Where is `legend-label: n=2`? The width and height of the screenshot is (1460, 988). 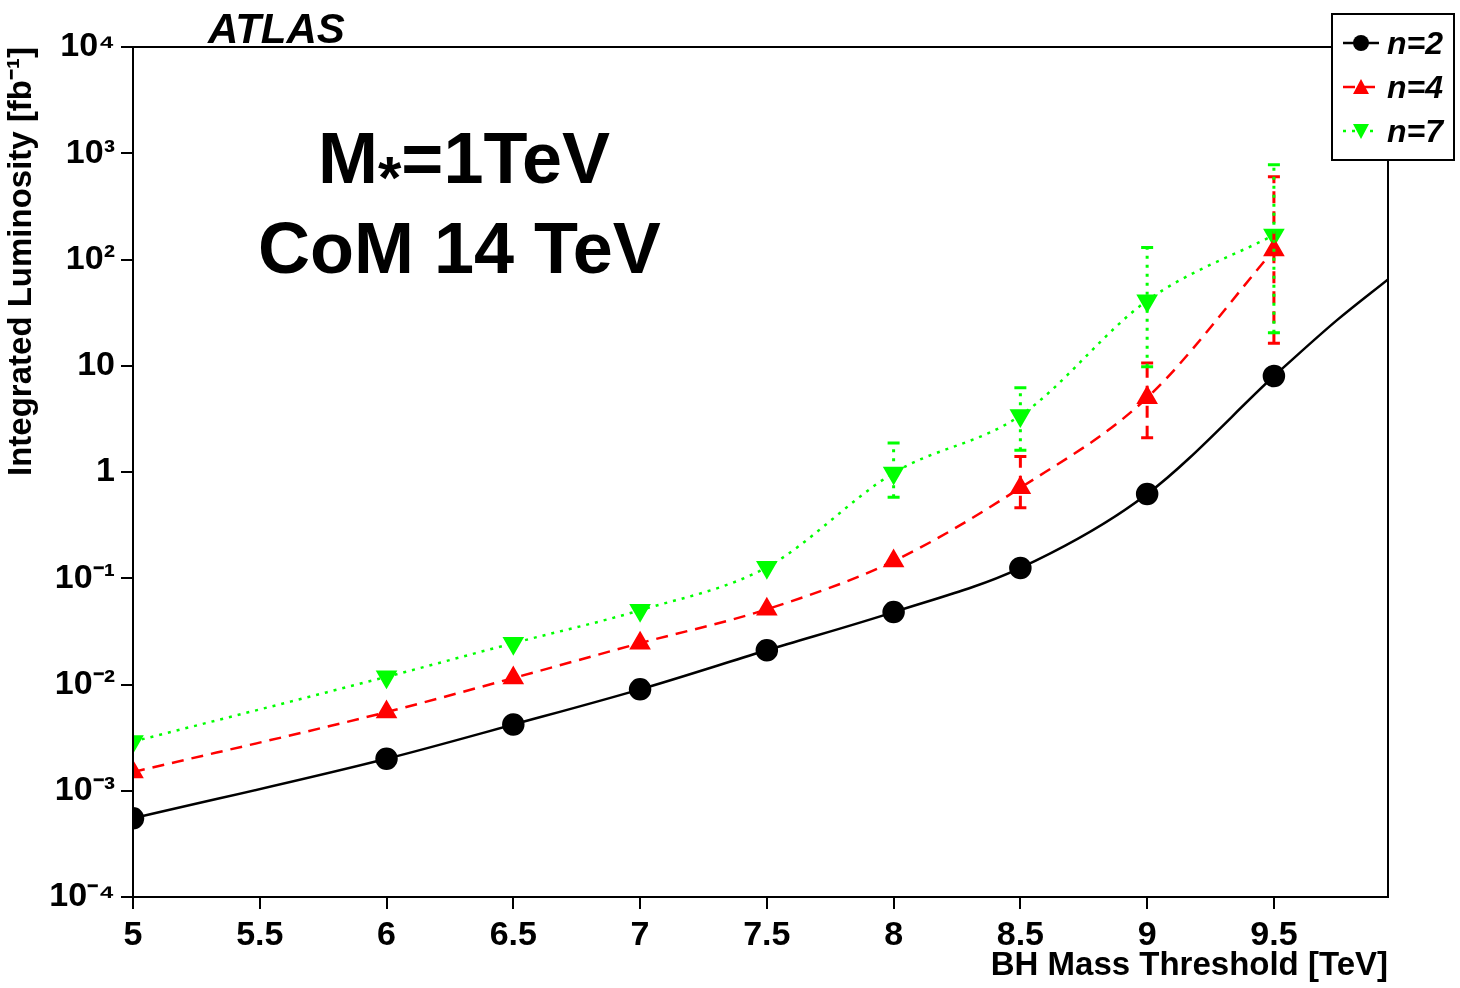
legend-label: n=2 is located at coordinates (1414, 43).